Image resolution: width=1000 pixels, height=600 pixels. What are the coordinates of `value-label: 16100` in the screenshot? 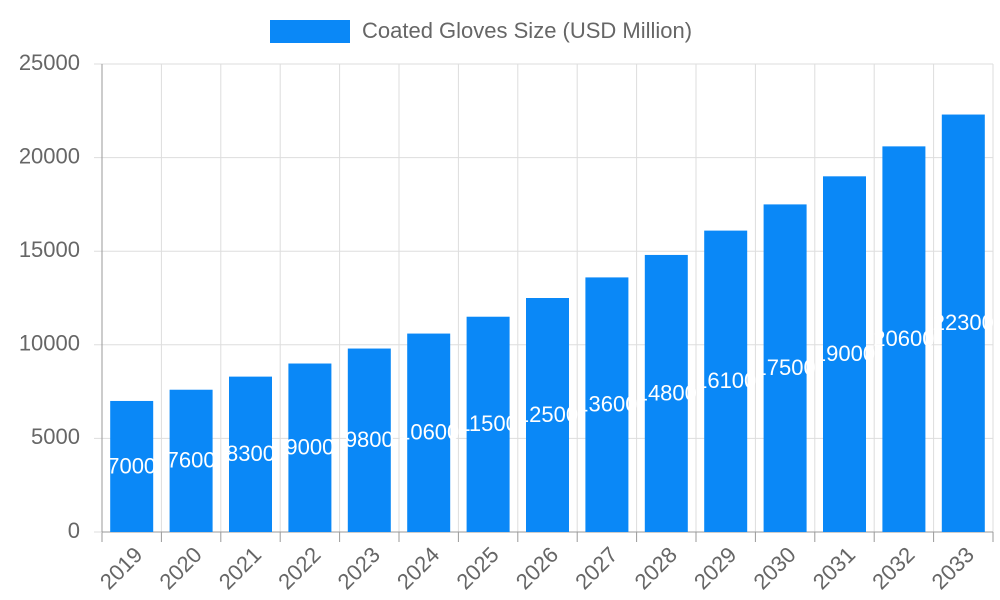 It's located at (725, 380).